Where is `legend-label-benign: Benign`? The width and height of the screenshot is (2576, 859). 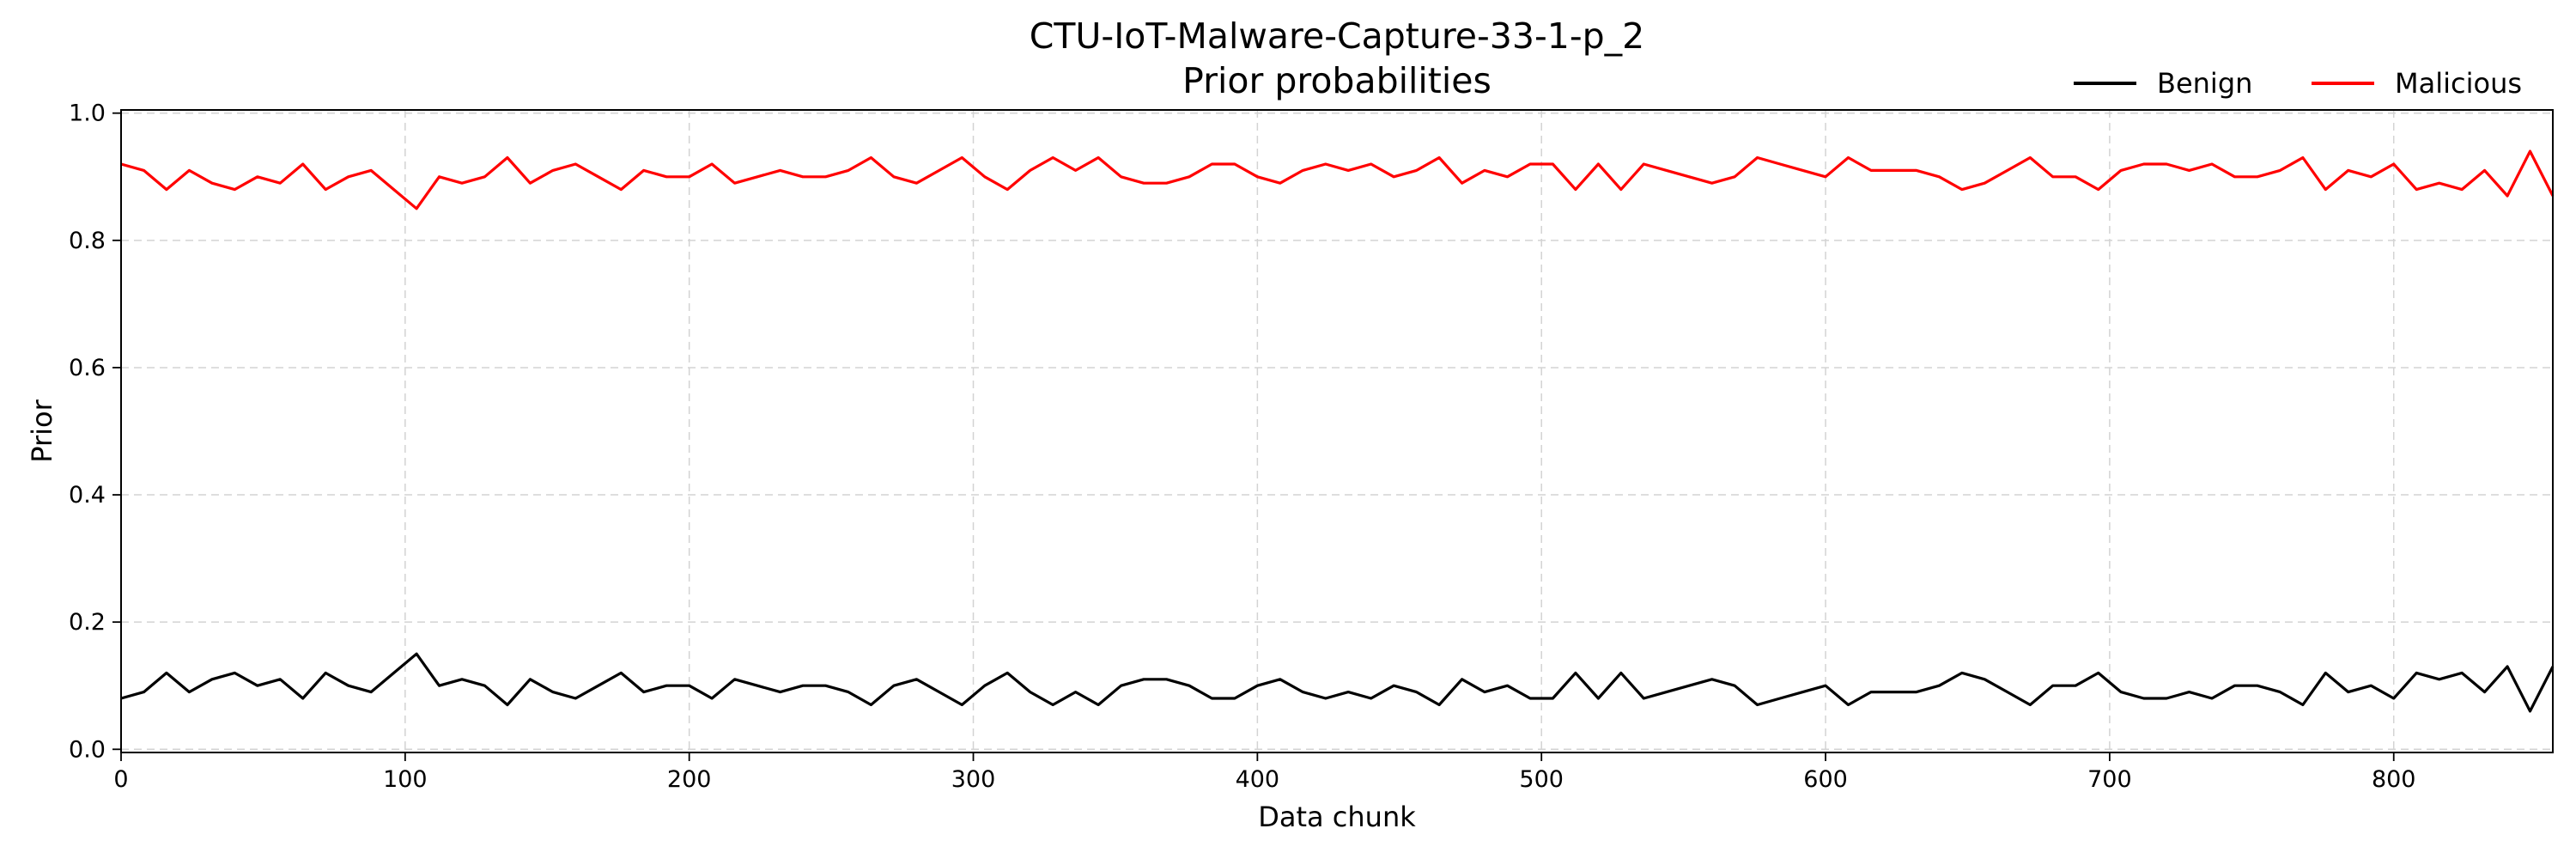
legend-label-benign: Benign is located at coordinates (2204, 84).